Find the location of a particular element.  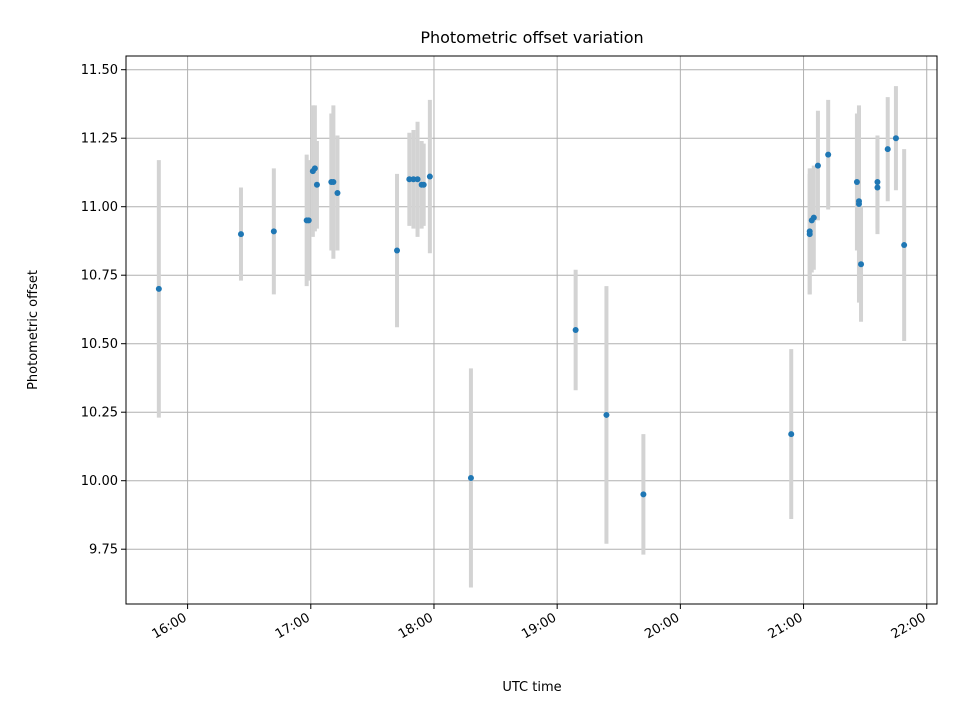

y-tick-label: 11.50 is located at coordinates (99, 70).